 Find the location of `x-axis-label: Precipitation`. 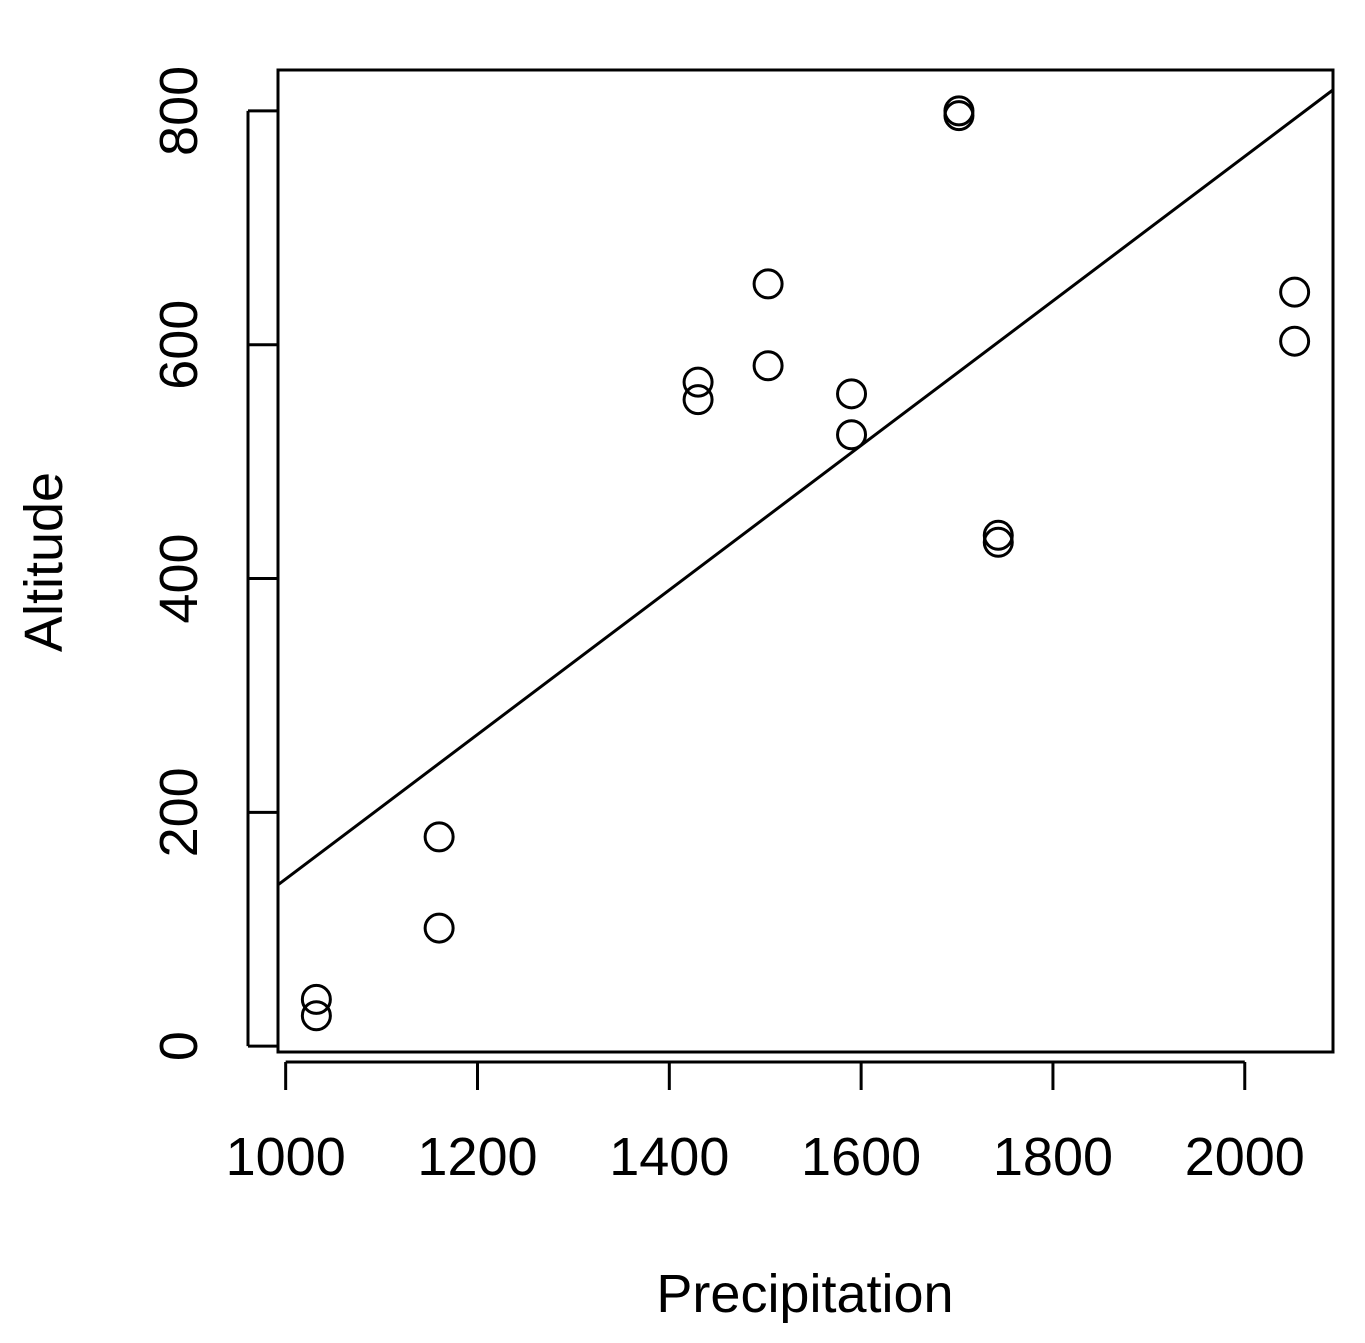

x-axis-label: Precipitation is located at coordinates (804, 1294).